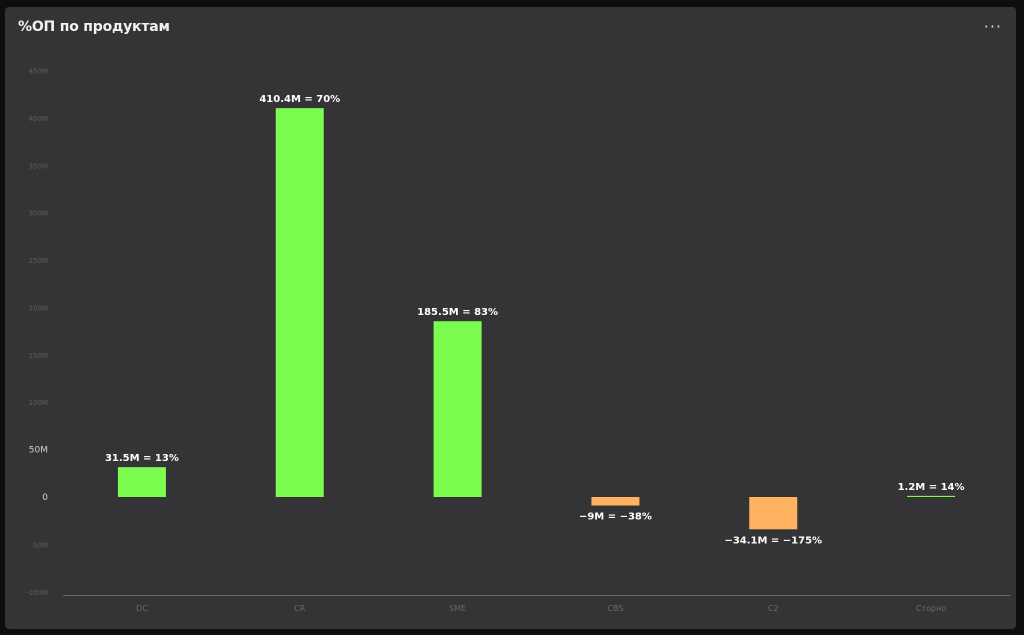  Describe the element at coordinates (773, 540) in the screenshot. I see `data-label: −34.1M = −175%` at that location.